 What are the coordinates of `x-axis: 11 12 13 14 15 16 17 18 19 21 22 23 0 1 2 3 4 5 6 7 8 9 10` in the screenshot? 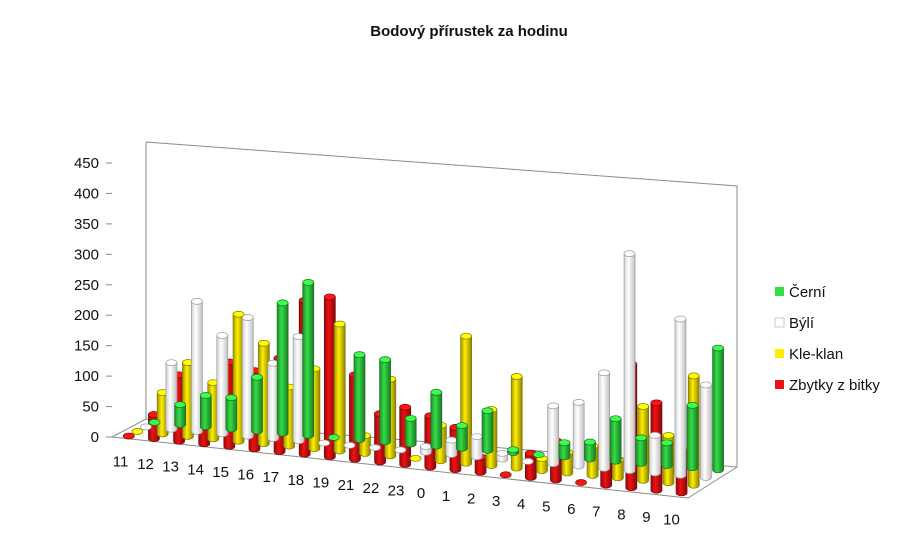 It's located at (396, 490).